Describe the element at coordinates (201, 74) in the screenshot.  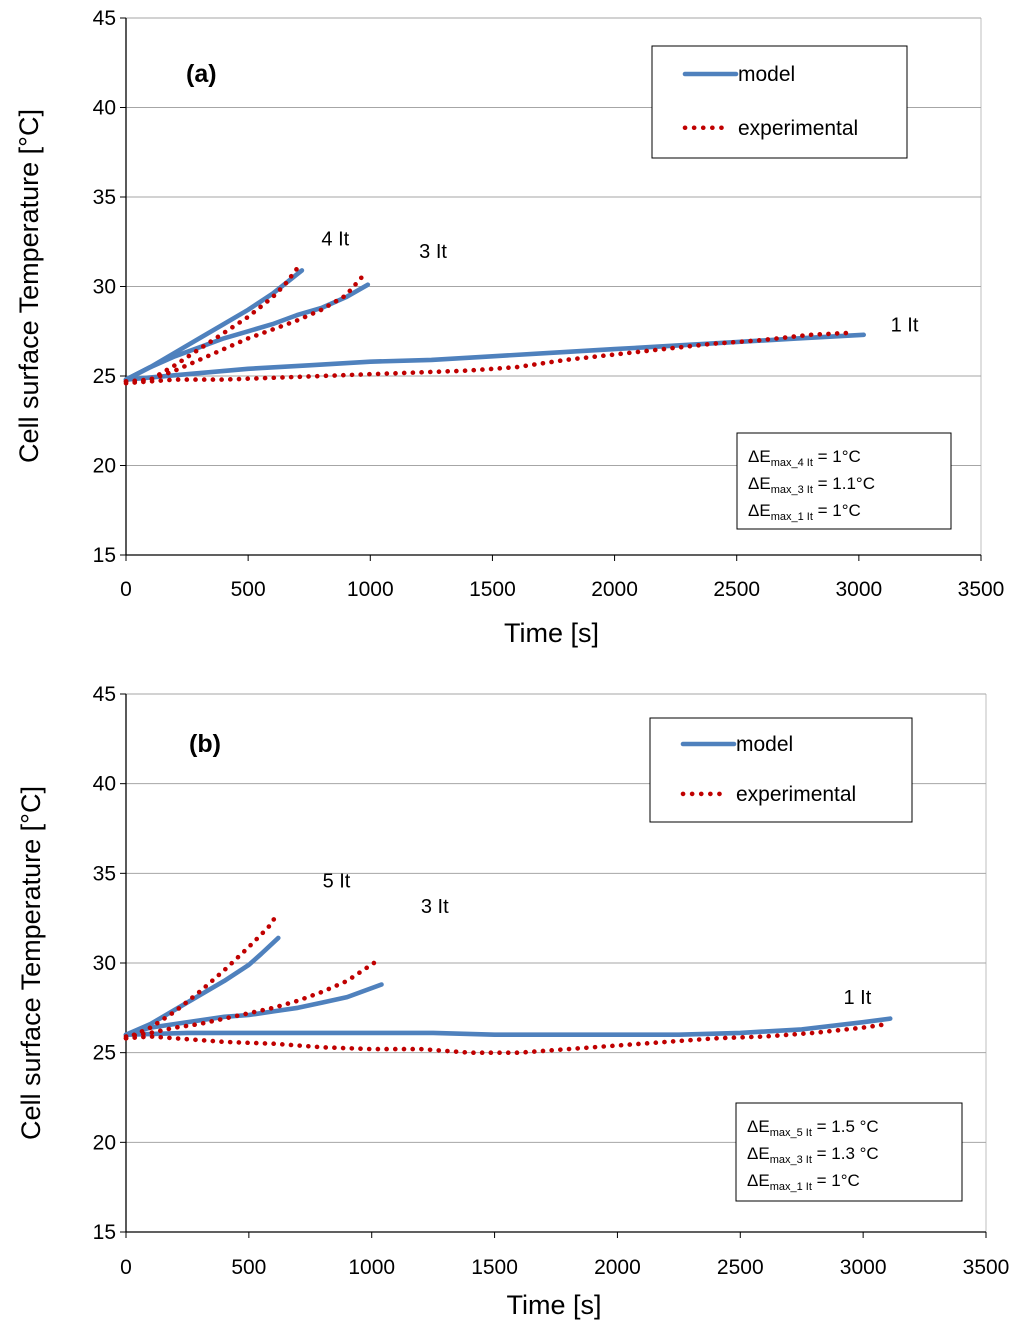
I see `panel-label: (a)` at that location.